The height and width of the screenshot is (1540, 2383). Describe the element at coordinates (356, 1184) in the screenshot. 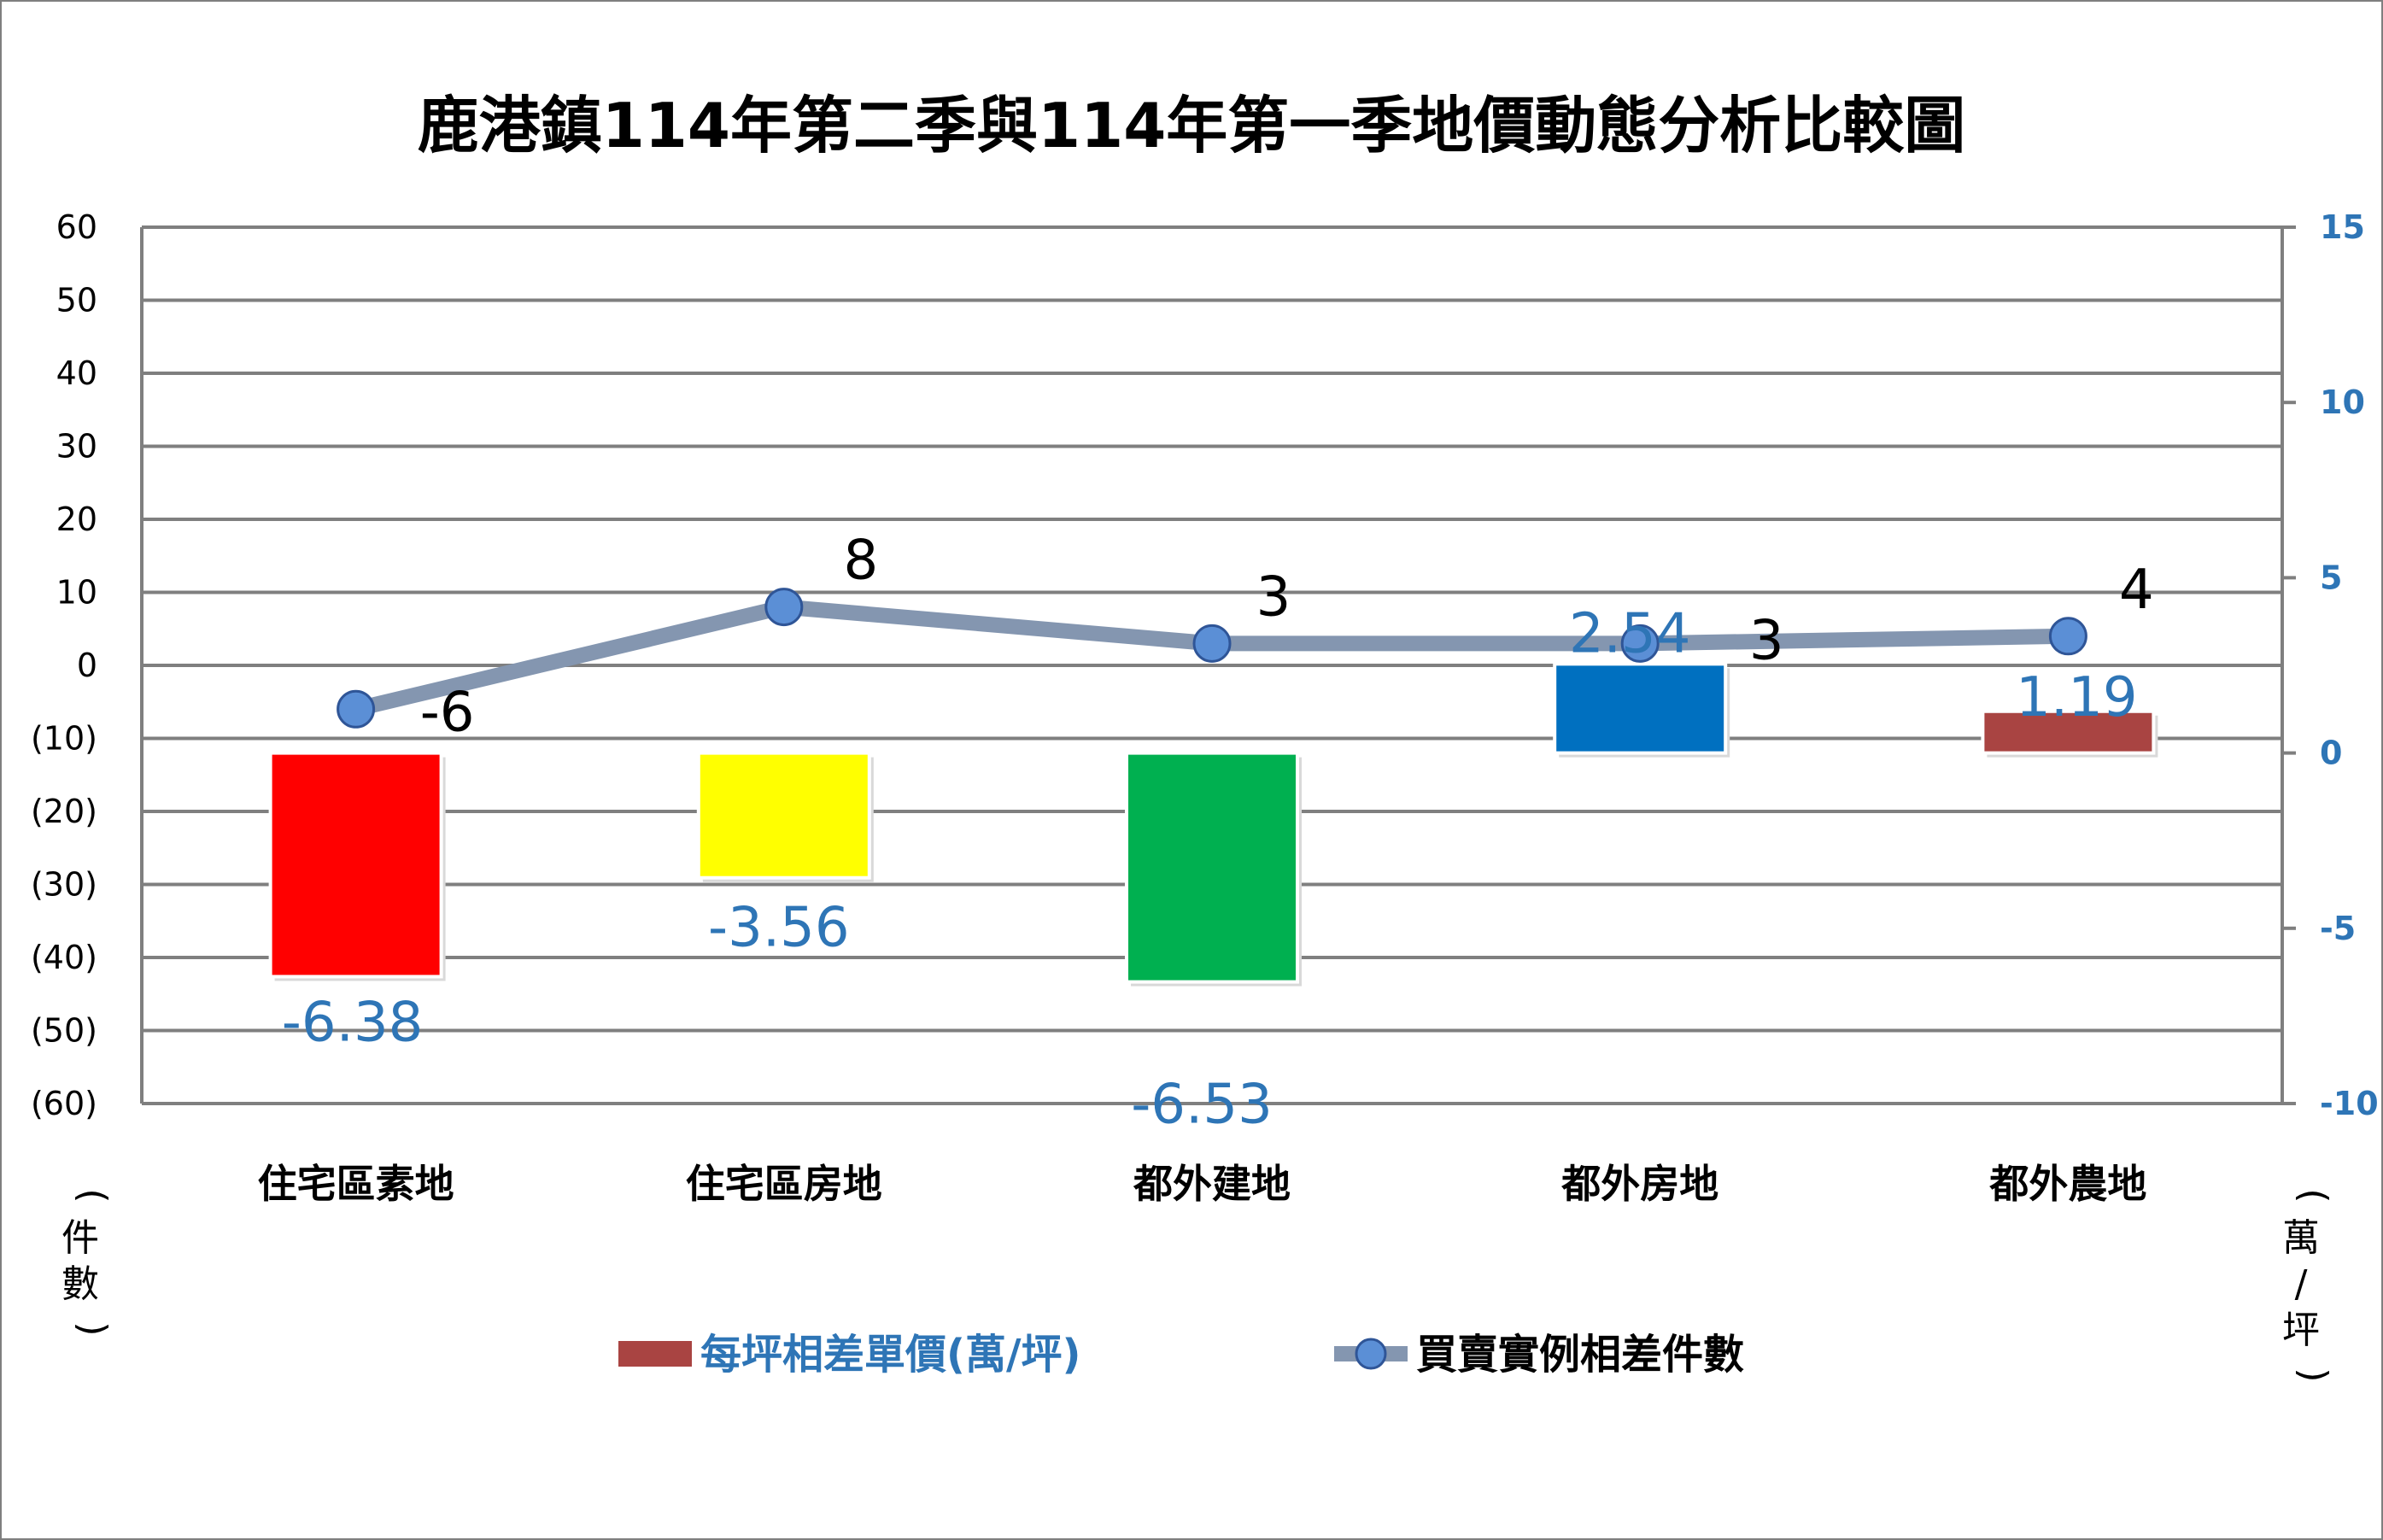

I see `category-label: 住宅區素地` at that location.